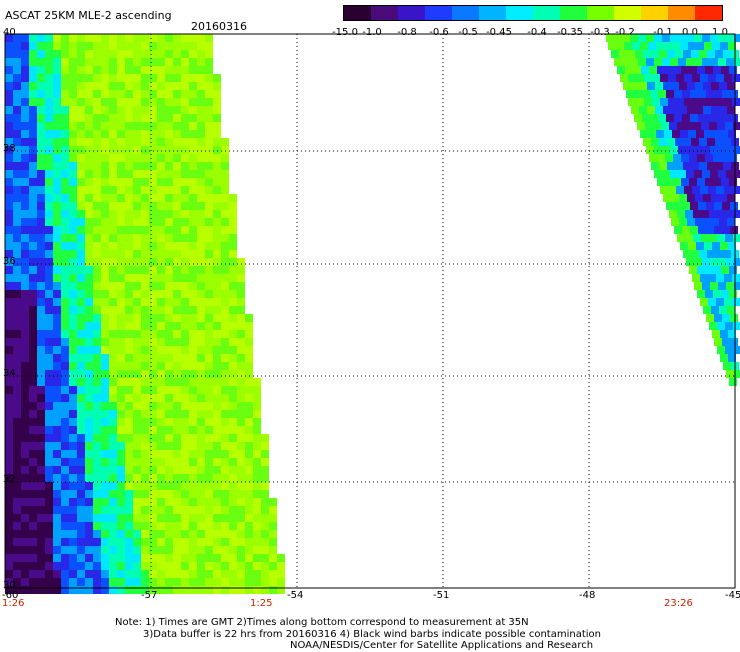 This screenshot has height=652, width=740. I want to click on longitude-label: -51, so click(441, 595).